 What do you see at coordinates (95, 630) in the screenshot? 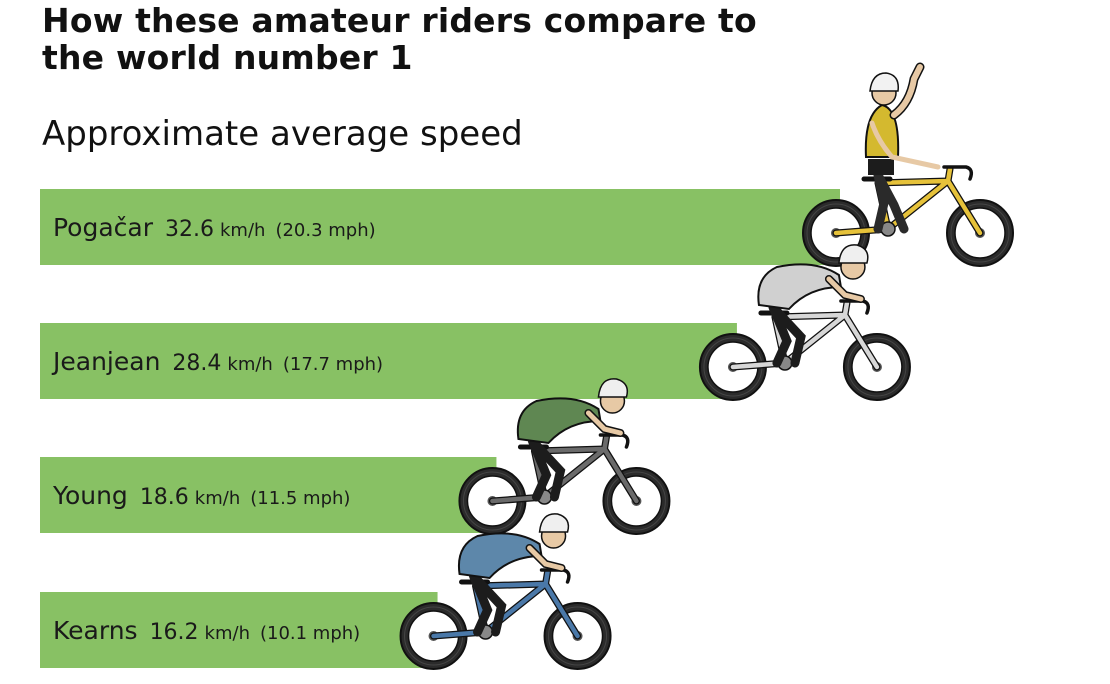
I see `rider-name: Kearns` at bounding box center [95, 630].